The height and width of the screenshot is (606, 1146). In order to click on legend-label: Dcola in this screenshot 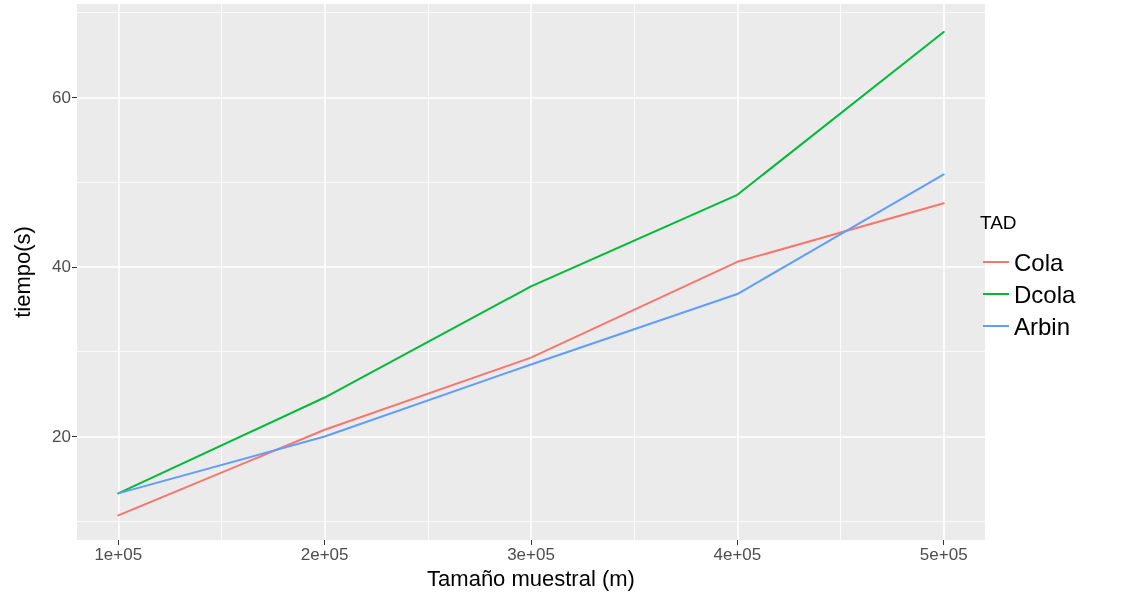, I will do `click(1045, 294)`.